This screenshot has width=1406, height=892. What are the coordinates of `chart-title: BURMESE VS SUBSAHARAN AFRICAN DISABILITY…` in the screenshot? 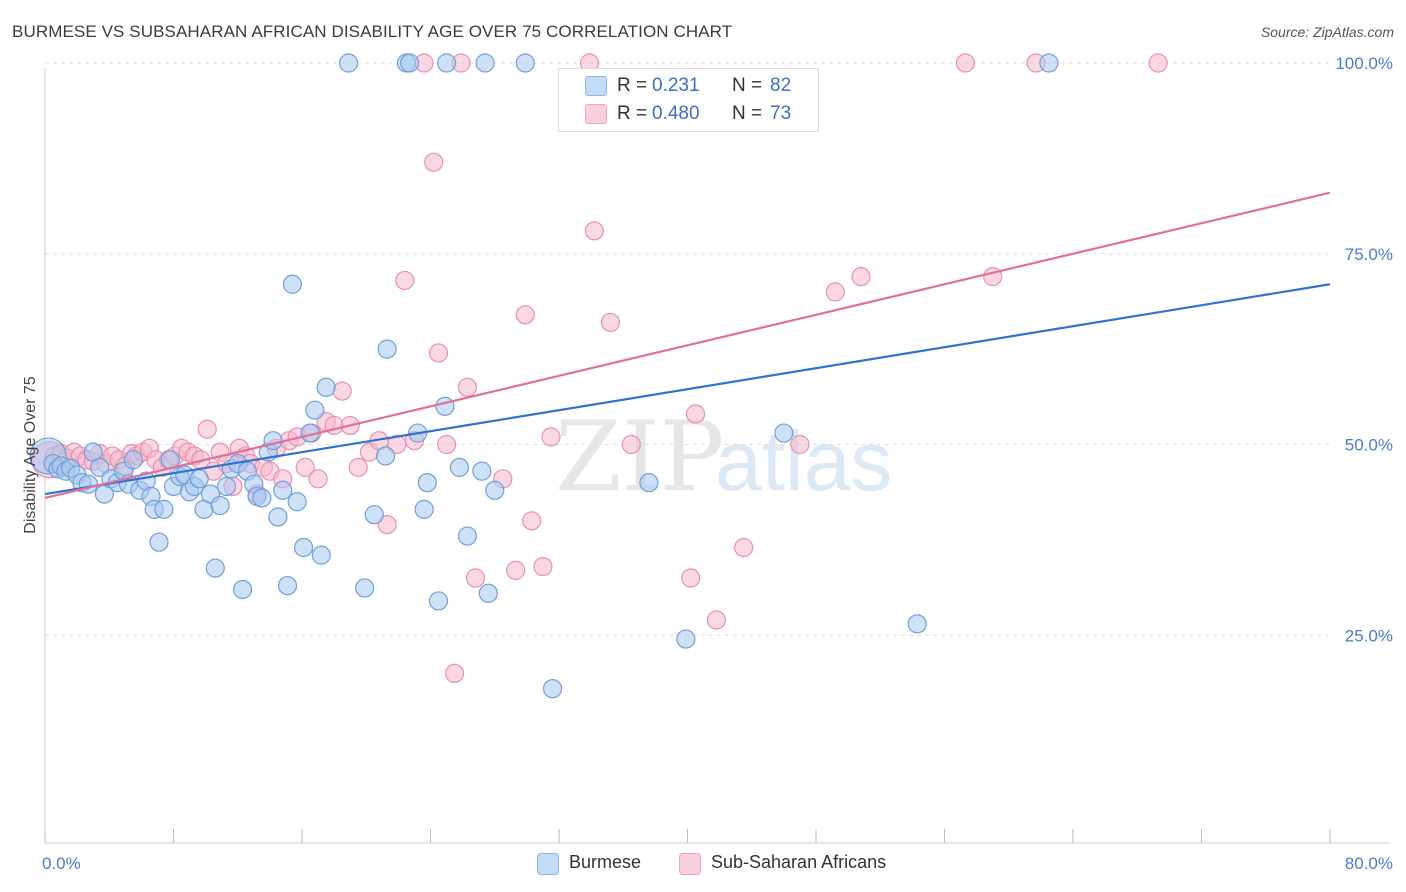 It's located at (372, 31).